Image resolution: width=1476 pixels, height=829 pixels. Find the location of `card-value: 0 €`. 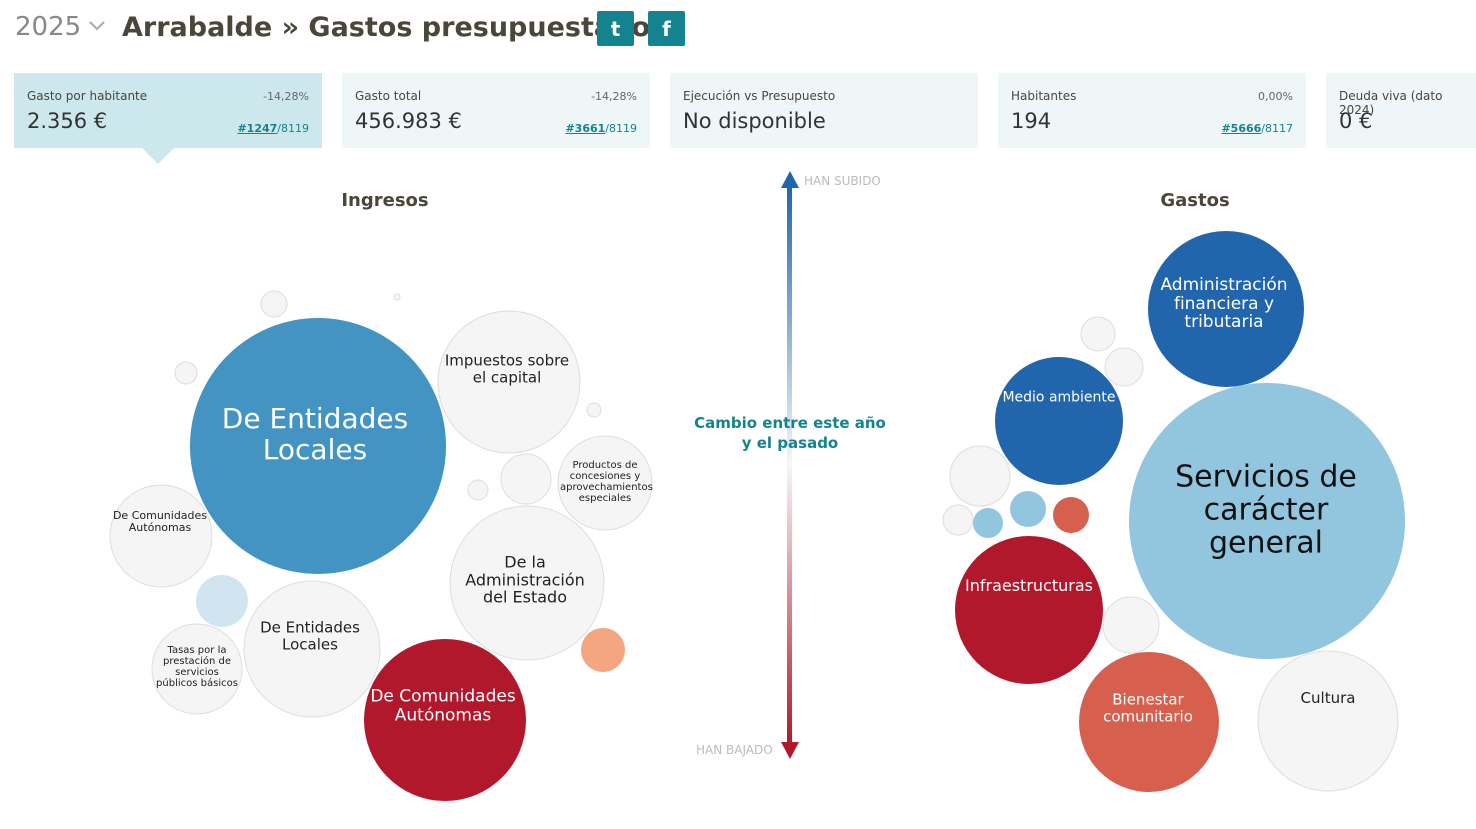

card-value: 0 € is located at coordinates (1356, 121).